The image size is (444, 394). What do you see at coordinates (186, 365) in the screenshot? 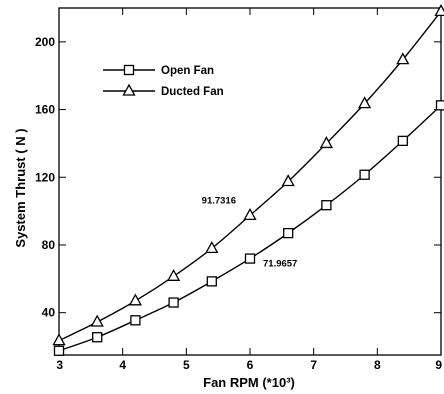
I see `x-tick-label: 5` at bounding box center [186, 365].